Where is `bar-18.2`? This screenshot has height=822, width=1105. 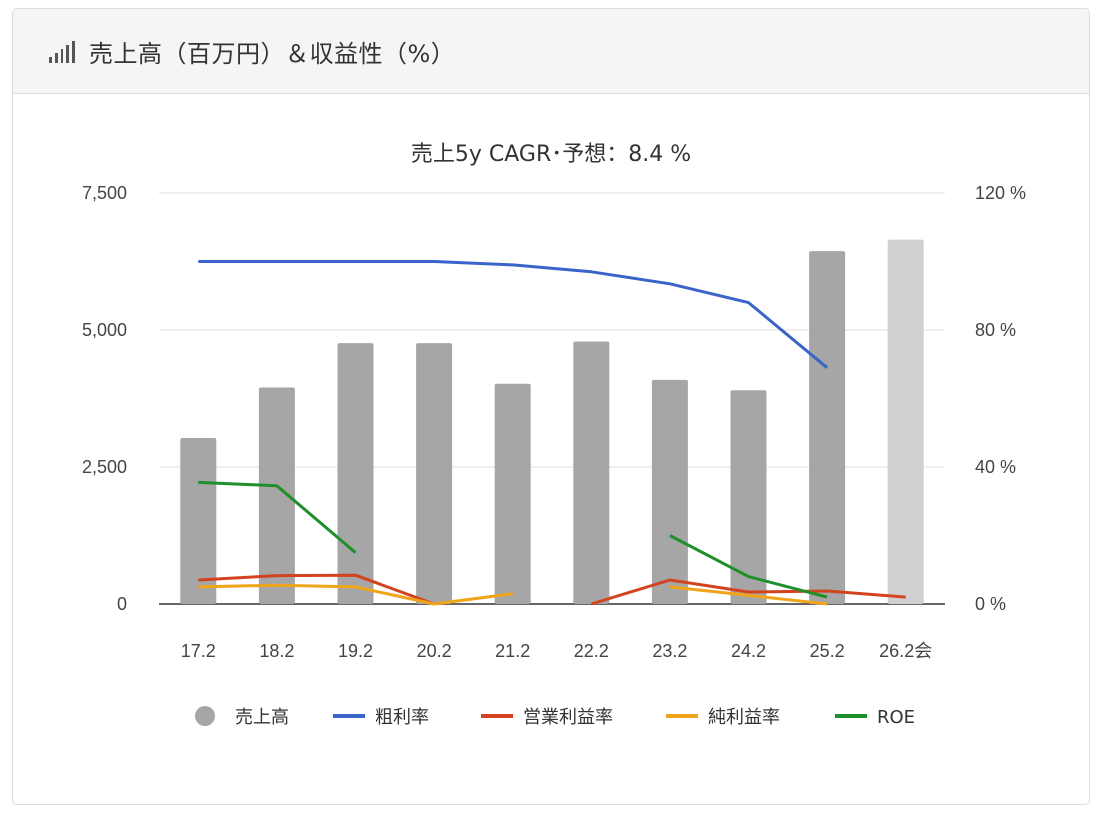
bar-18.2 is located at coordinates (276, 495).